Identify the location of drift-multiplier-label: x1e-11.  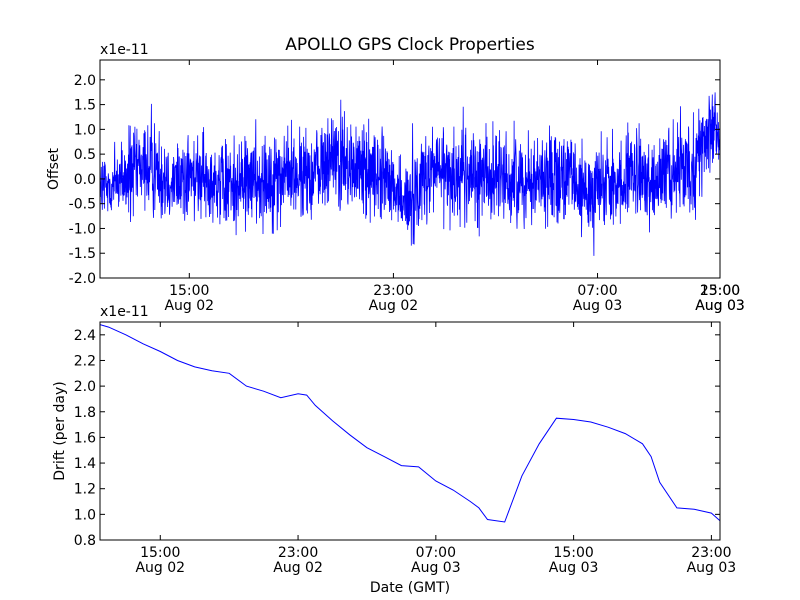
(124, 312).